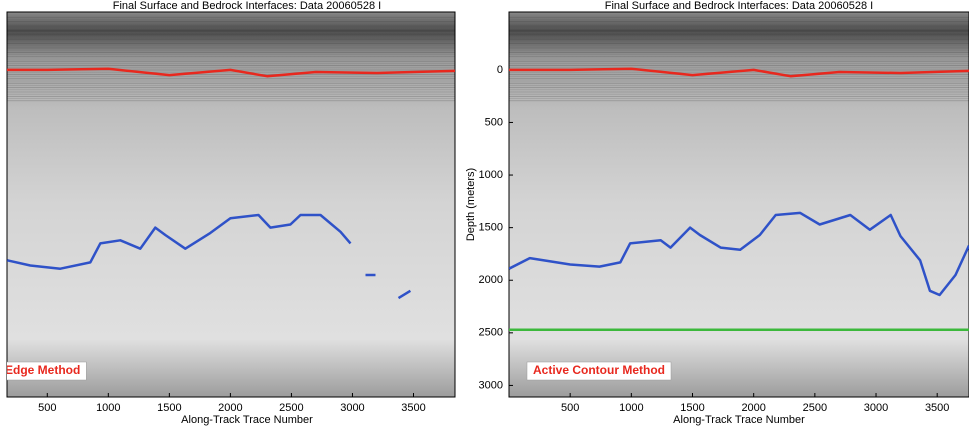 The width and height of the screenshot is (969, 432). Describe the element at coordinates (494, 122) in the screenshot. I see `y-tick-label: 500` at that location.